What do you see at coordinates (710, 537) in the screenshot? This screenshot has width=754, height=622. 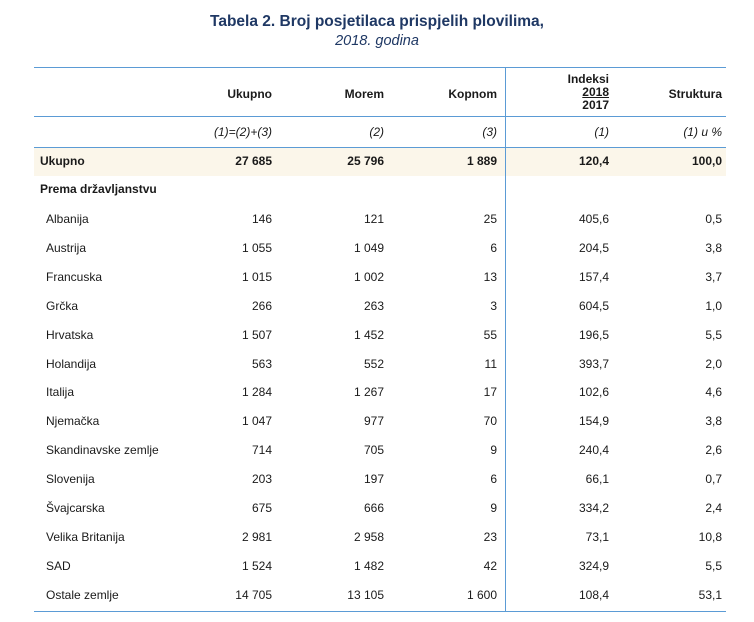 I see `cell-struktura: 10,8` at bounding box center [710, 537].